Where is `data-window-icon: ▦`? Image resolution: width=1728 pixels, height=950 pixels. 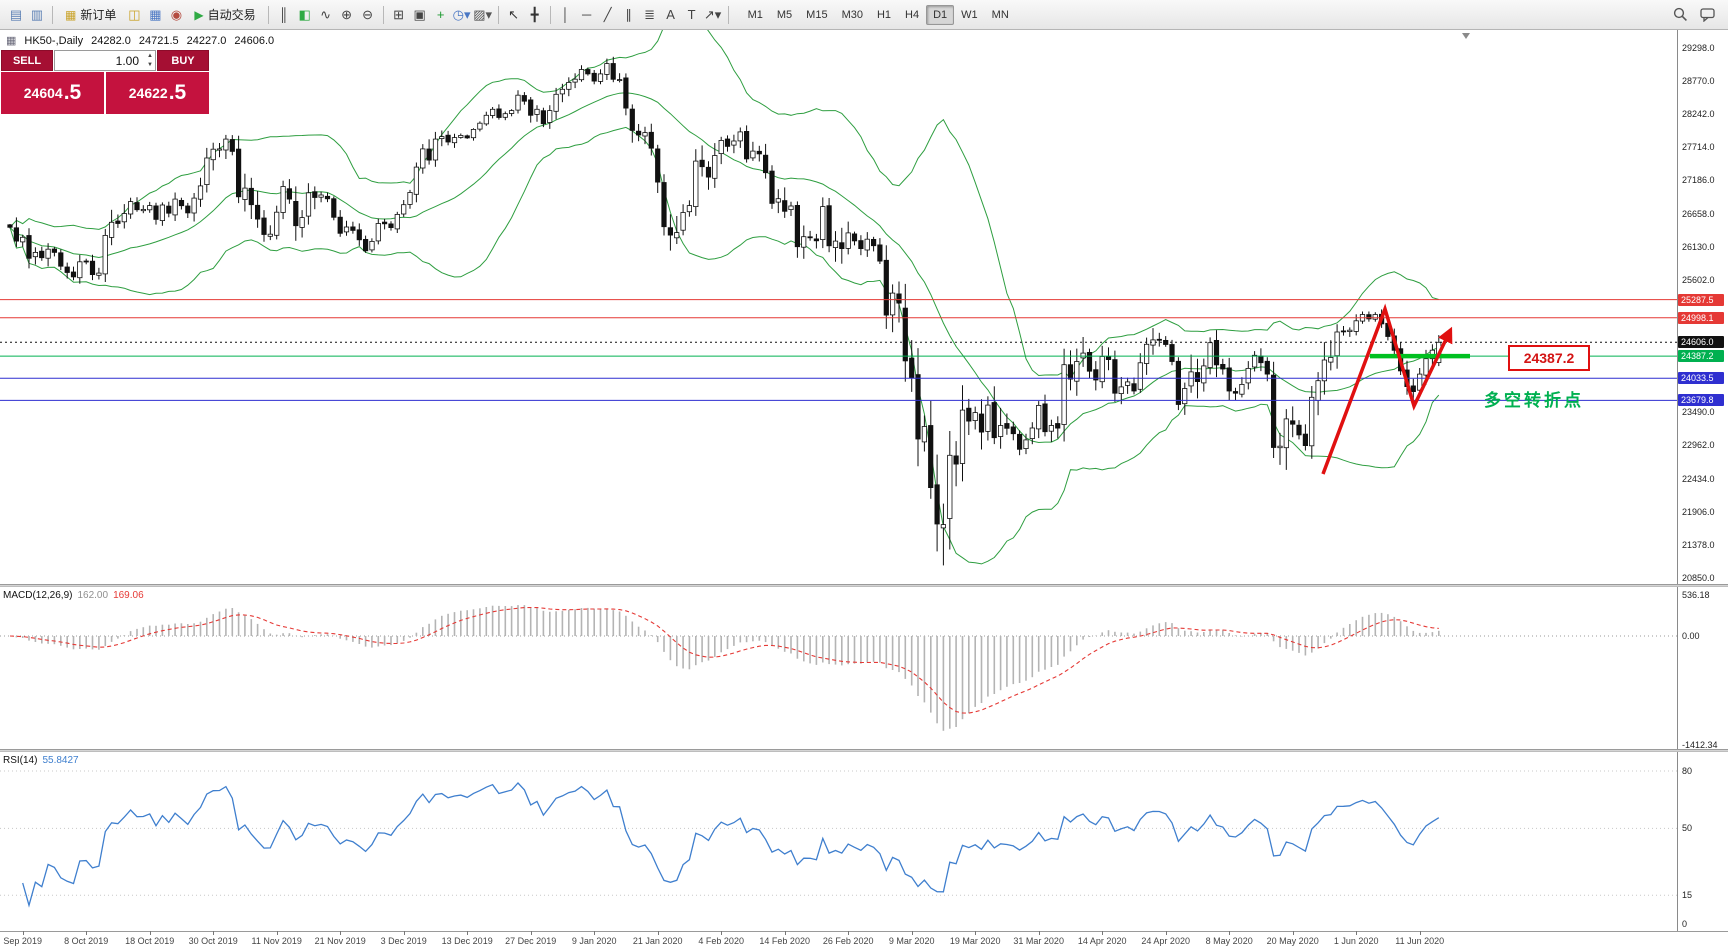 data-window-icon: ▦ is located at coordinates (155, 14).